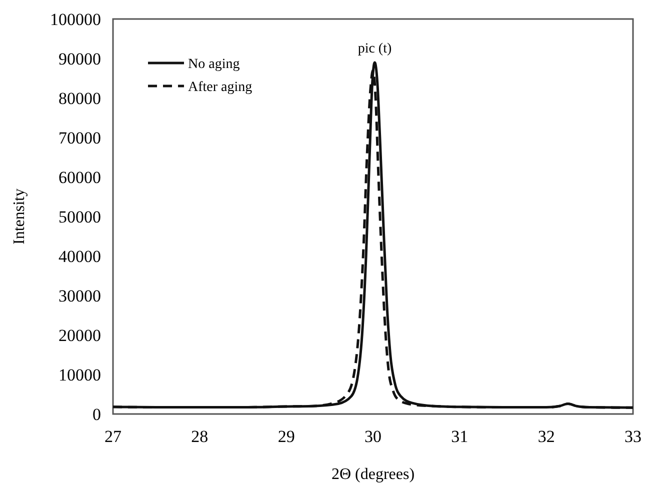 The image size is (663, 485). Describe the element at coordinates (79, 296) in the screenshot. I see `y-tick-label: 30000` at that location.